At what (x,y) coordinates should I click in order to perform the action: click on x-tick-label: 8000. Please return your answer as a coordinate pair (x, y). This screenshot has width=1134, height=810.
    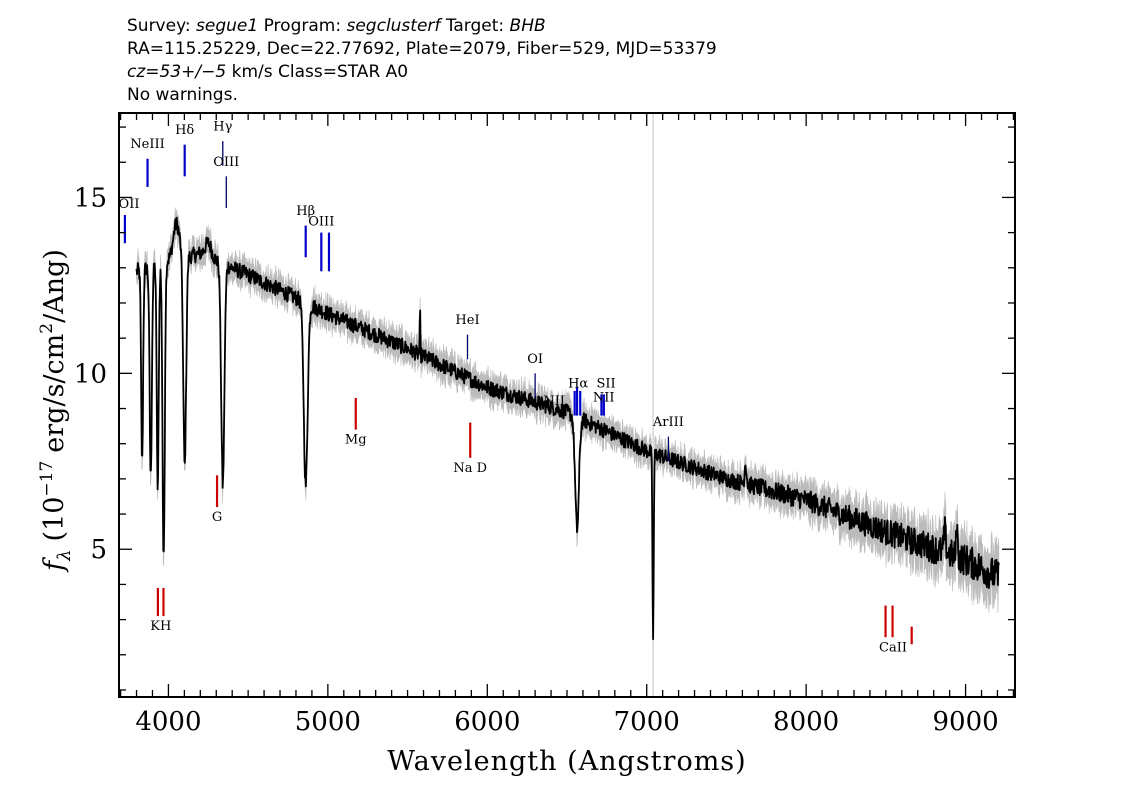
    Looking at the image, I should click on (806, 722).